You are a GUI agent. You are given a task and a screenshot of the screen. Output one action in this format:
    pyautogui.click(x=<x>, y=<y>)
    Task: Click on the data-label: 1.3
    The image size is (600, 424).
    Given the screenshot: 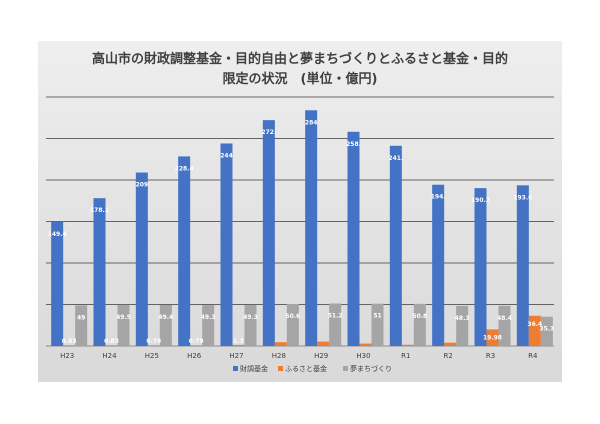 What is the action you would take?
    pyautogui.click(x=238, y=341)
    